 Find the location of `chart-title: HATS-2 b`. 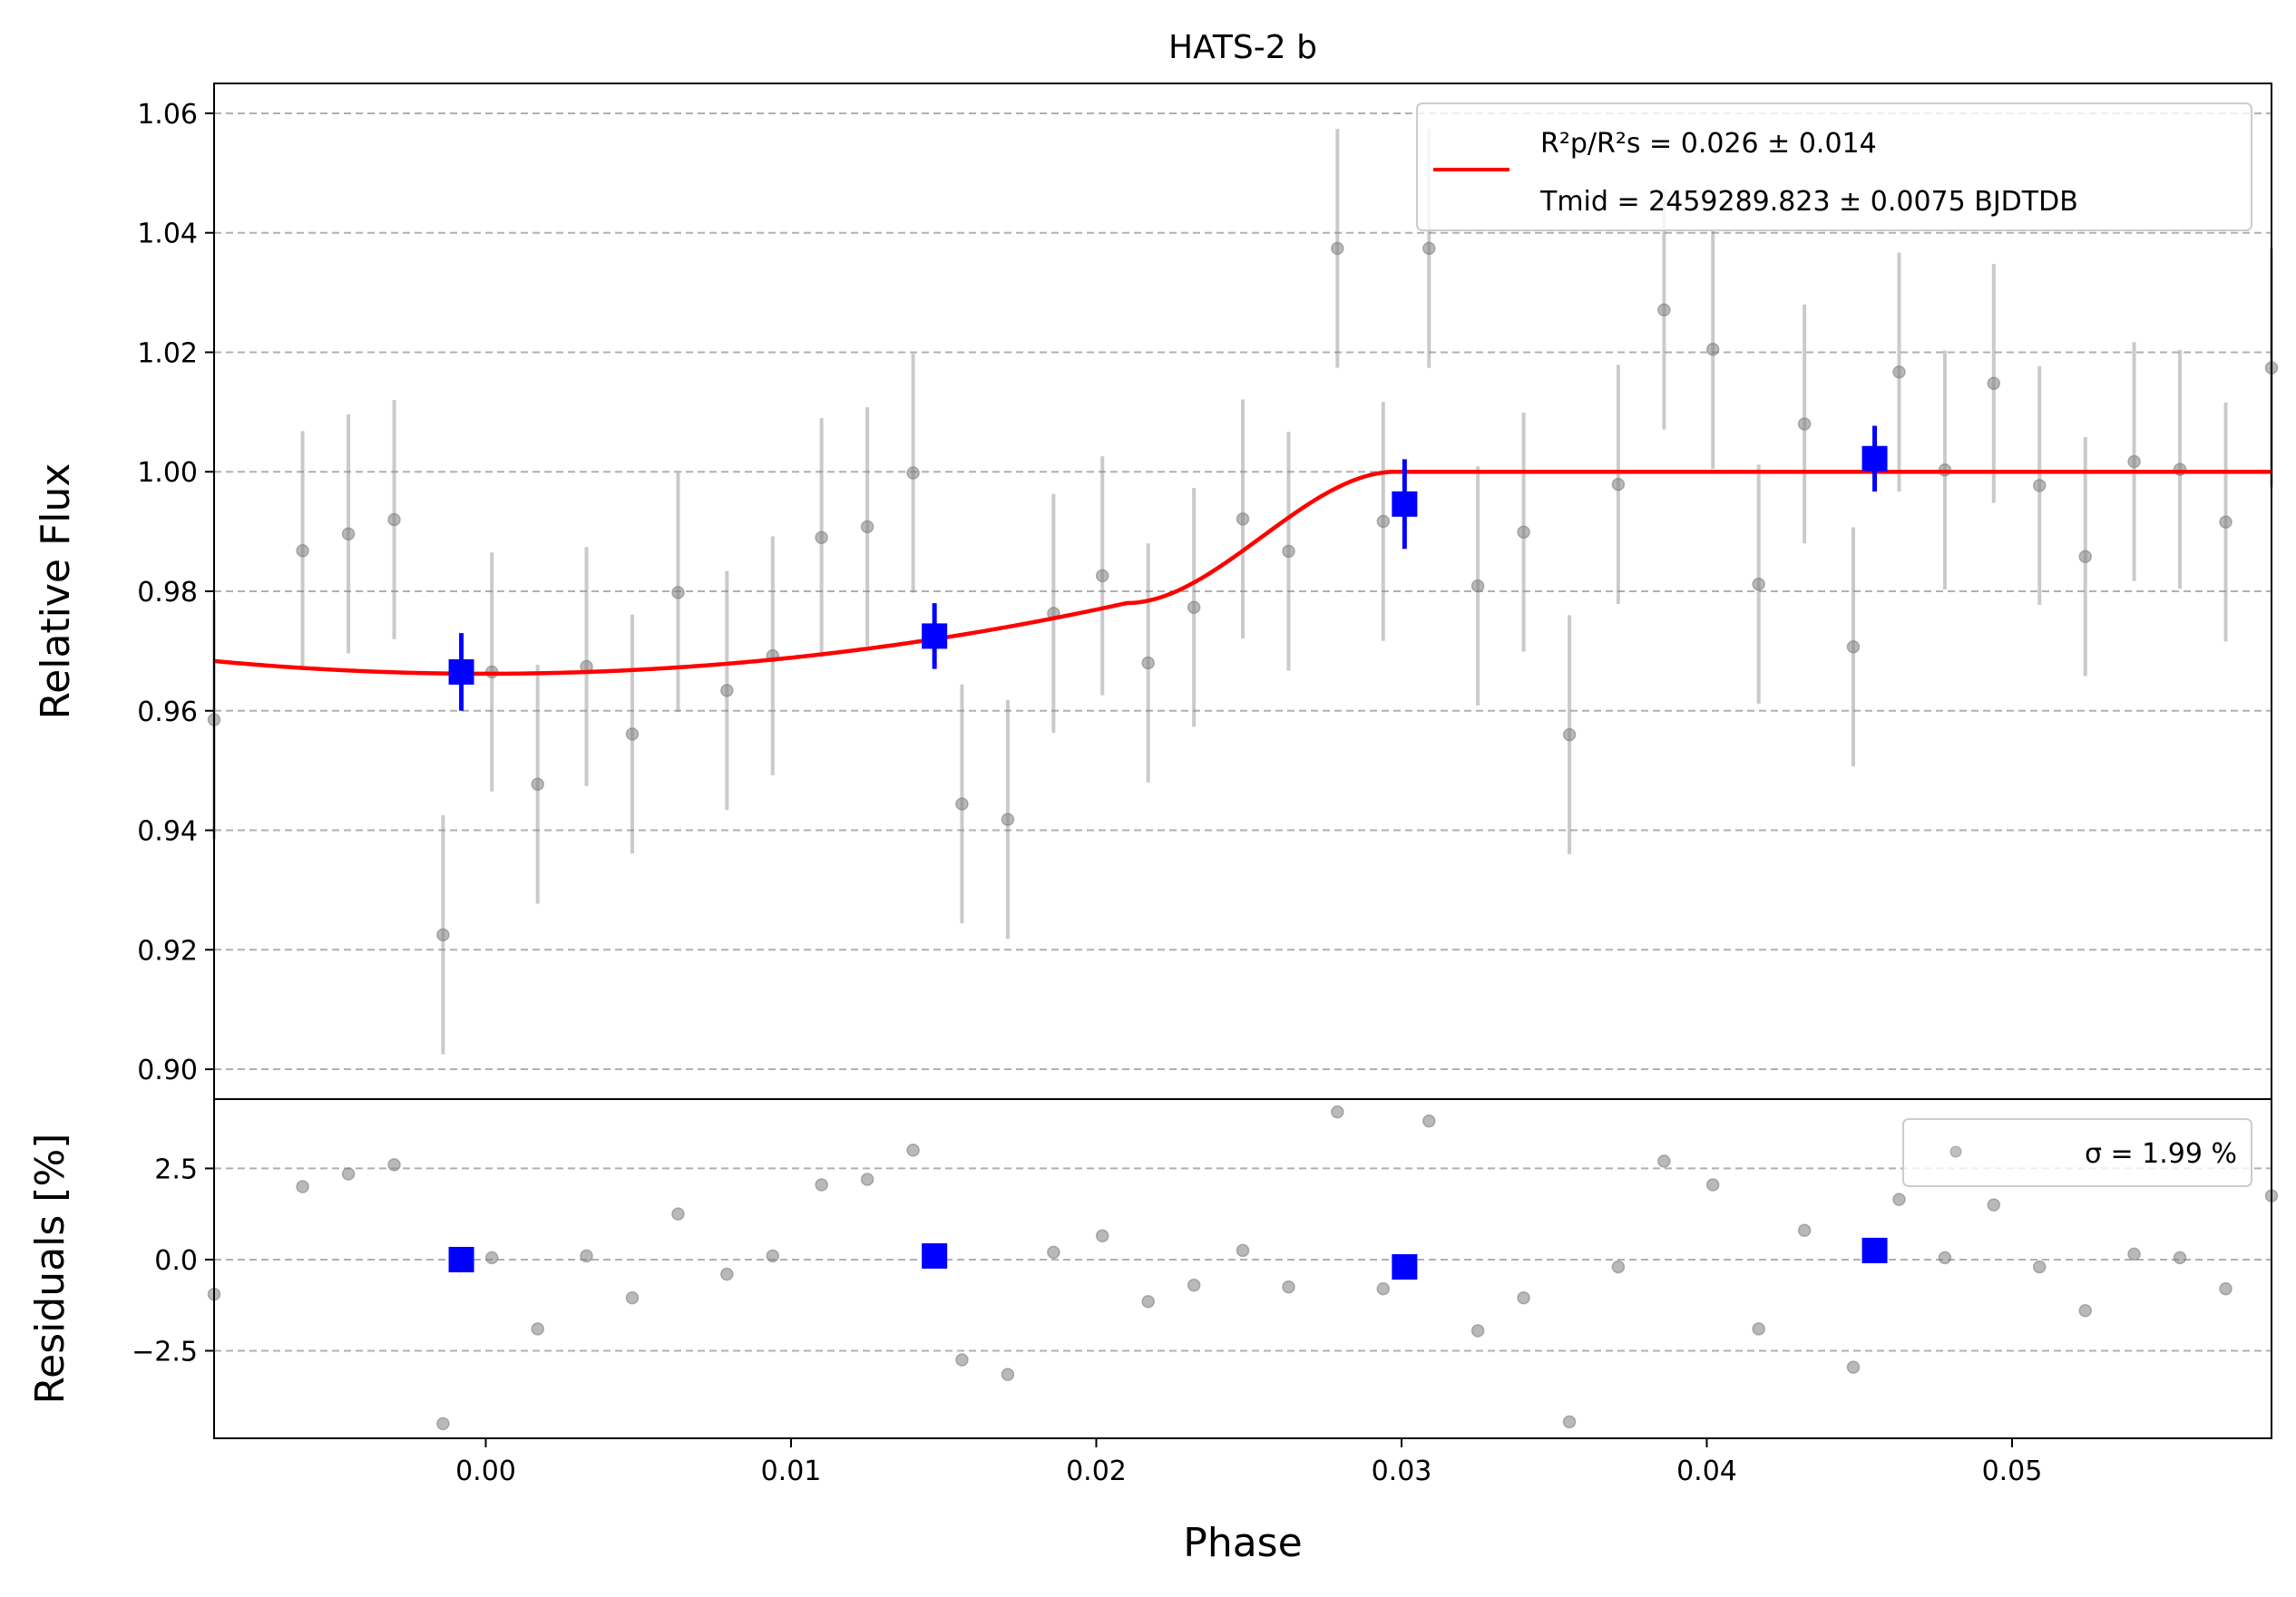

chart-title: HATS-2 b is located at coordinates (1243, 47).